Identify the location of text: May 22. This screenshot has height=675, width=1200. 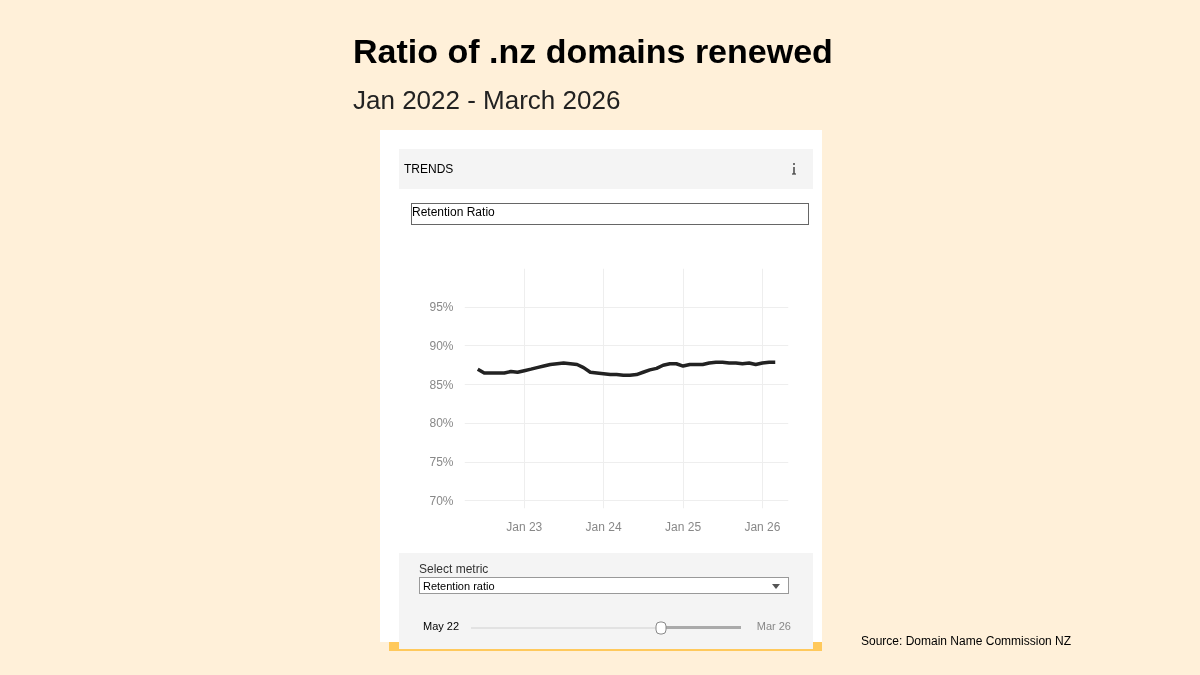
(441, 626).